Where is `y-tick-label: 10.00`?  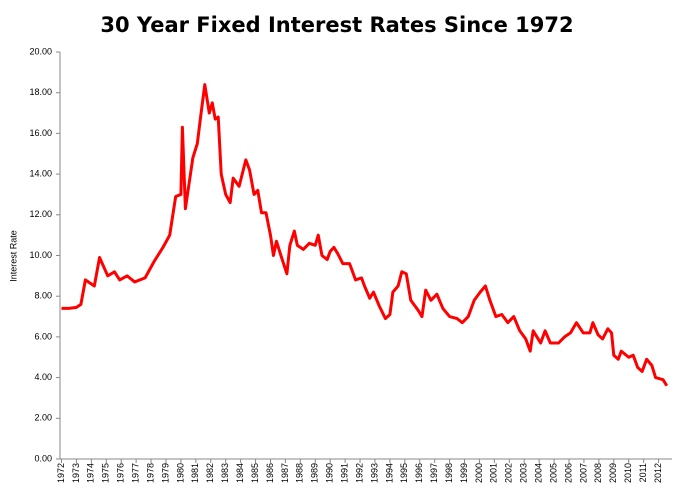
y-tick-label: 10.00 is located at coordinates (40, 255).